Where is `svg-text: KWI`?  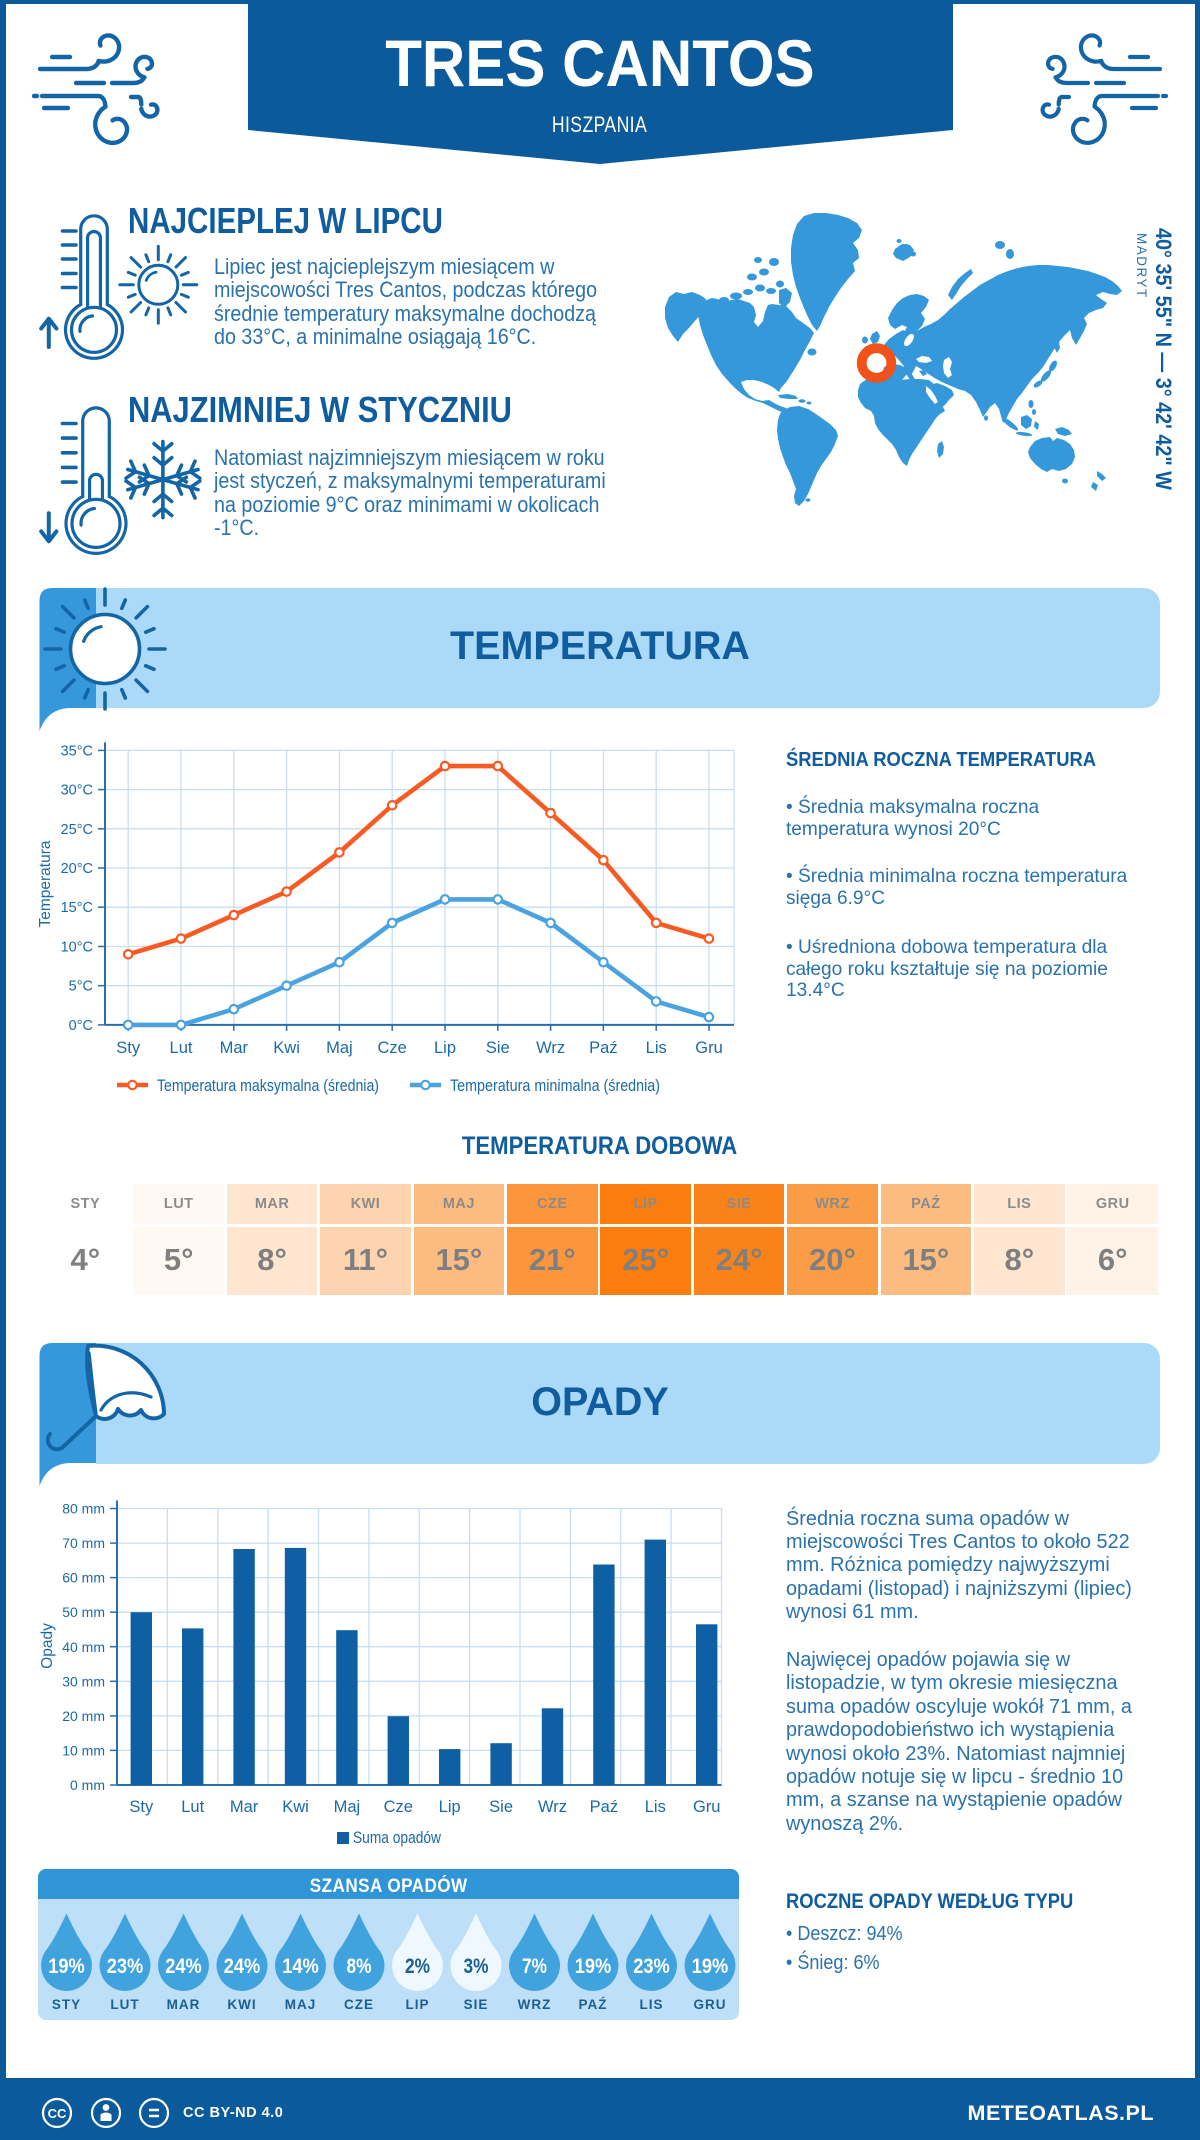
svg-text: KWI is located at coordinates (241, 2004).